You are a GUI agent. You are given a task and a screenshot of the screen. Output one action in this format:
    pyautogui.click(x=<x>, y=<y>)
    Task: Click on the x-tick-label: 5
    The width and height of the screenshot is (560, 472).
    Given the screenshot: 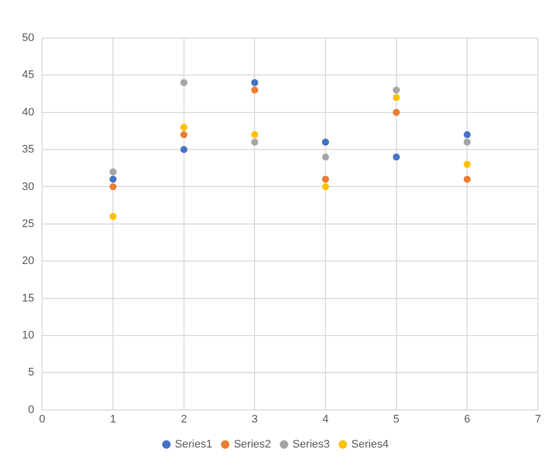 What is the action you would take?
    pyautogui.click(x=396, y=419)
    